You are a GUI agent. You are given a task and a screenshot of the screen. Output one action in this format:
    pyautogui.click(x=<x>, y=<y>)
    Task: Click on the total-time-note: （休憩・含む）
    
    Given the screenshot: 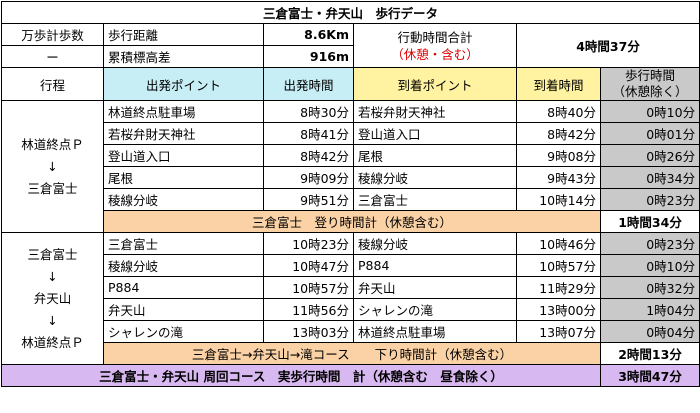 What is the action you would take?
    pyautogui.click(x=435, y=54)
    